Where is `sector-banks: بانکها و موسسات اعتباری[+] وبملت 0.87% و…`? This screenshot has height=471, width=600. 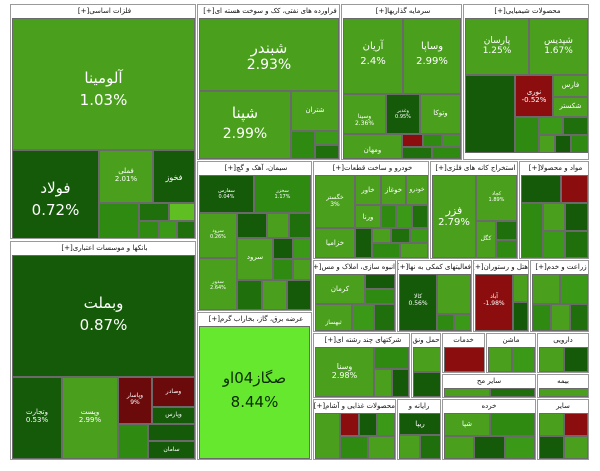 sector-banks: بانکها و موسسات اعتباری[+] وبملت 0.87% و… is located at coordinates (103, 350).